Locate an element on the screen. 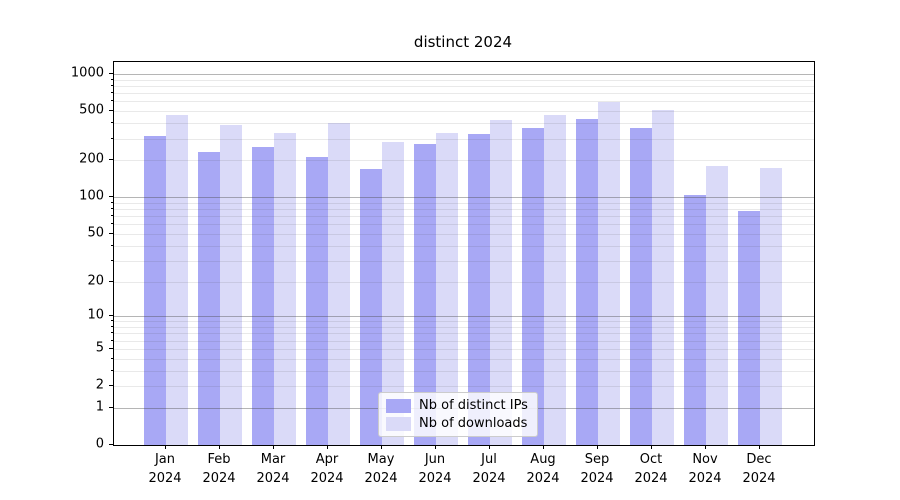 The height and width of the screenshot is (500, 900). bar-nb-of-distinct-ips-sep is located at coordinates (587, 281).